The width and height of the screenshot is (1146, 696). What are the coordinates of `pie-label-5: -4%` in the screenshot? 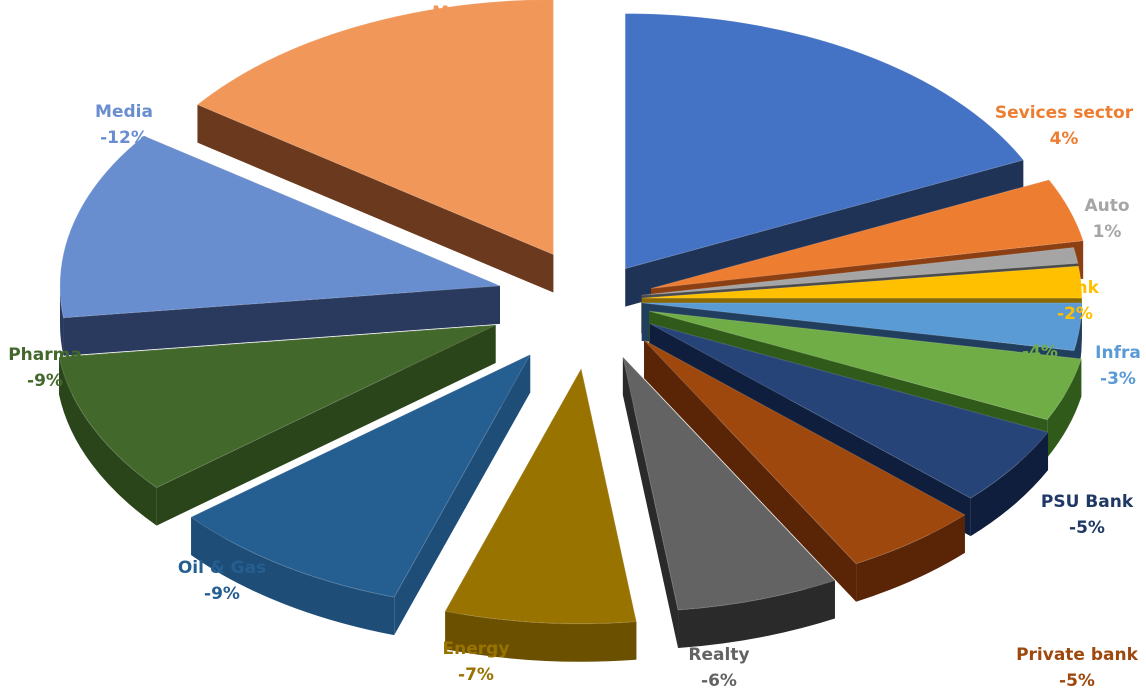 It's located at (1040, 352).